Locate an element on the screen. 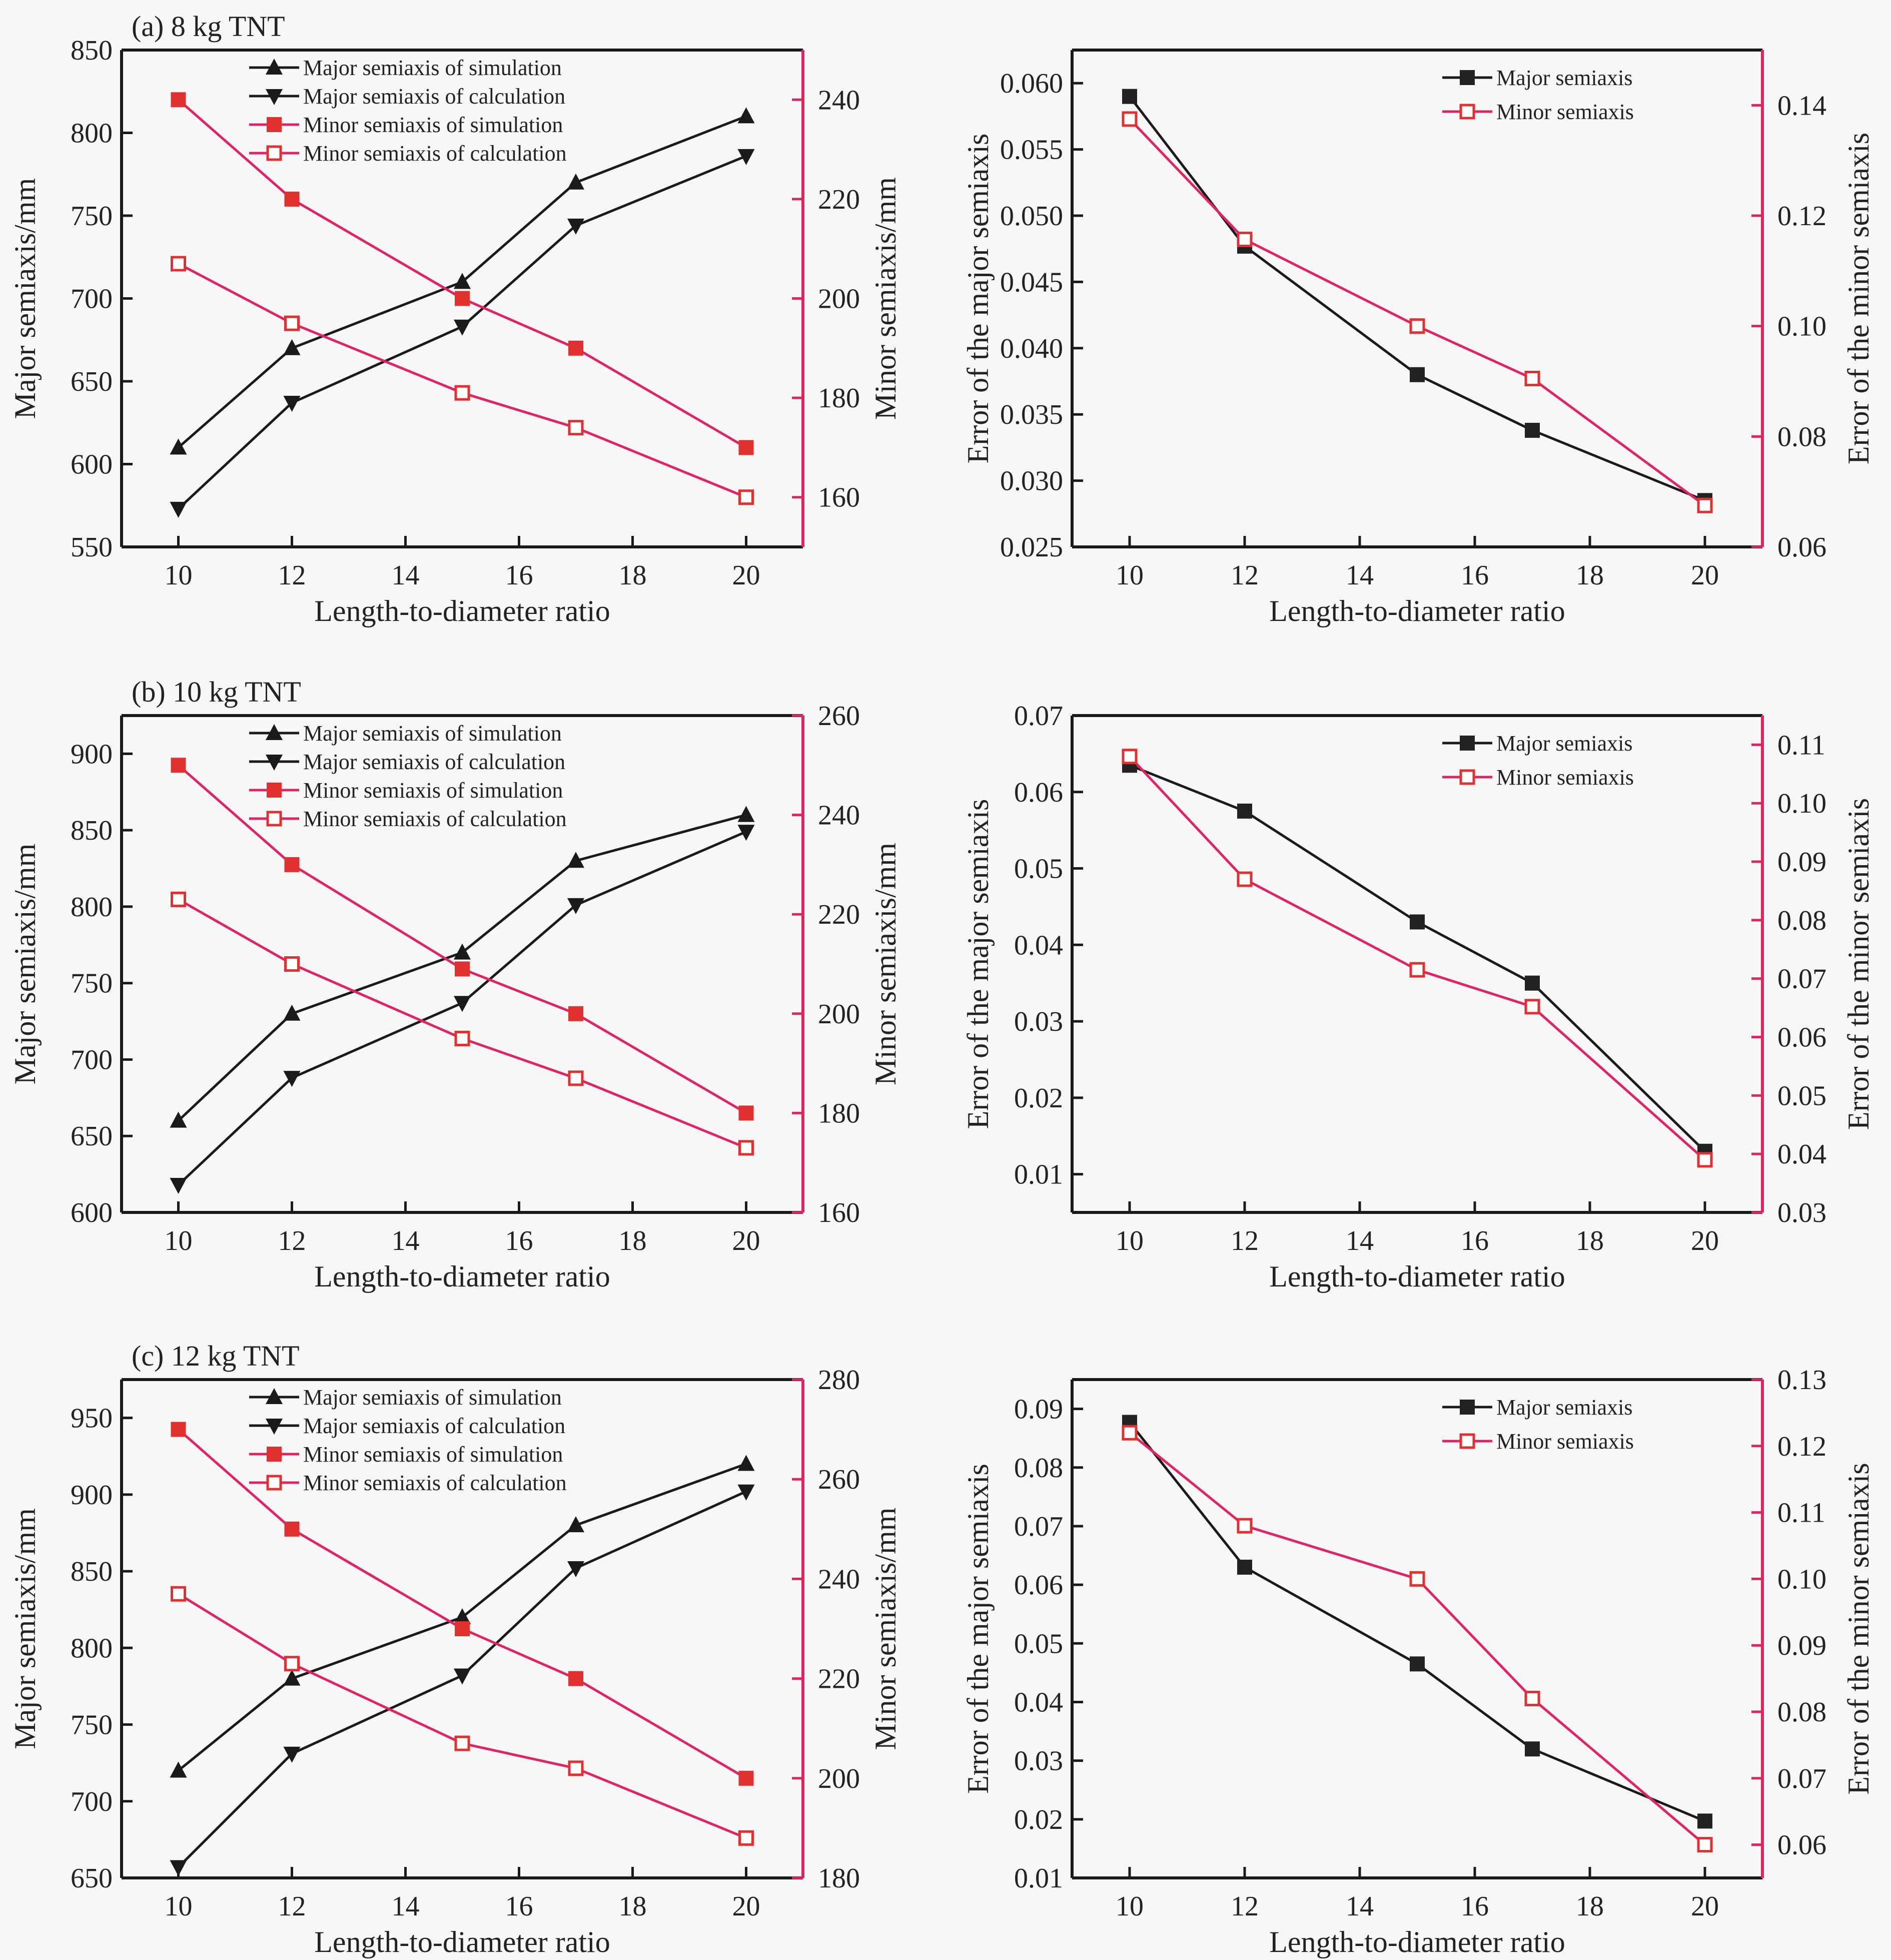 The image size is (1891, 1960). y-tick-label: 0.025 is located at coordinates (1032, 547).